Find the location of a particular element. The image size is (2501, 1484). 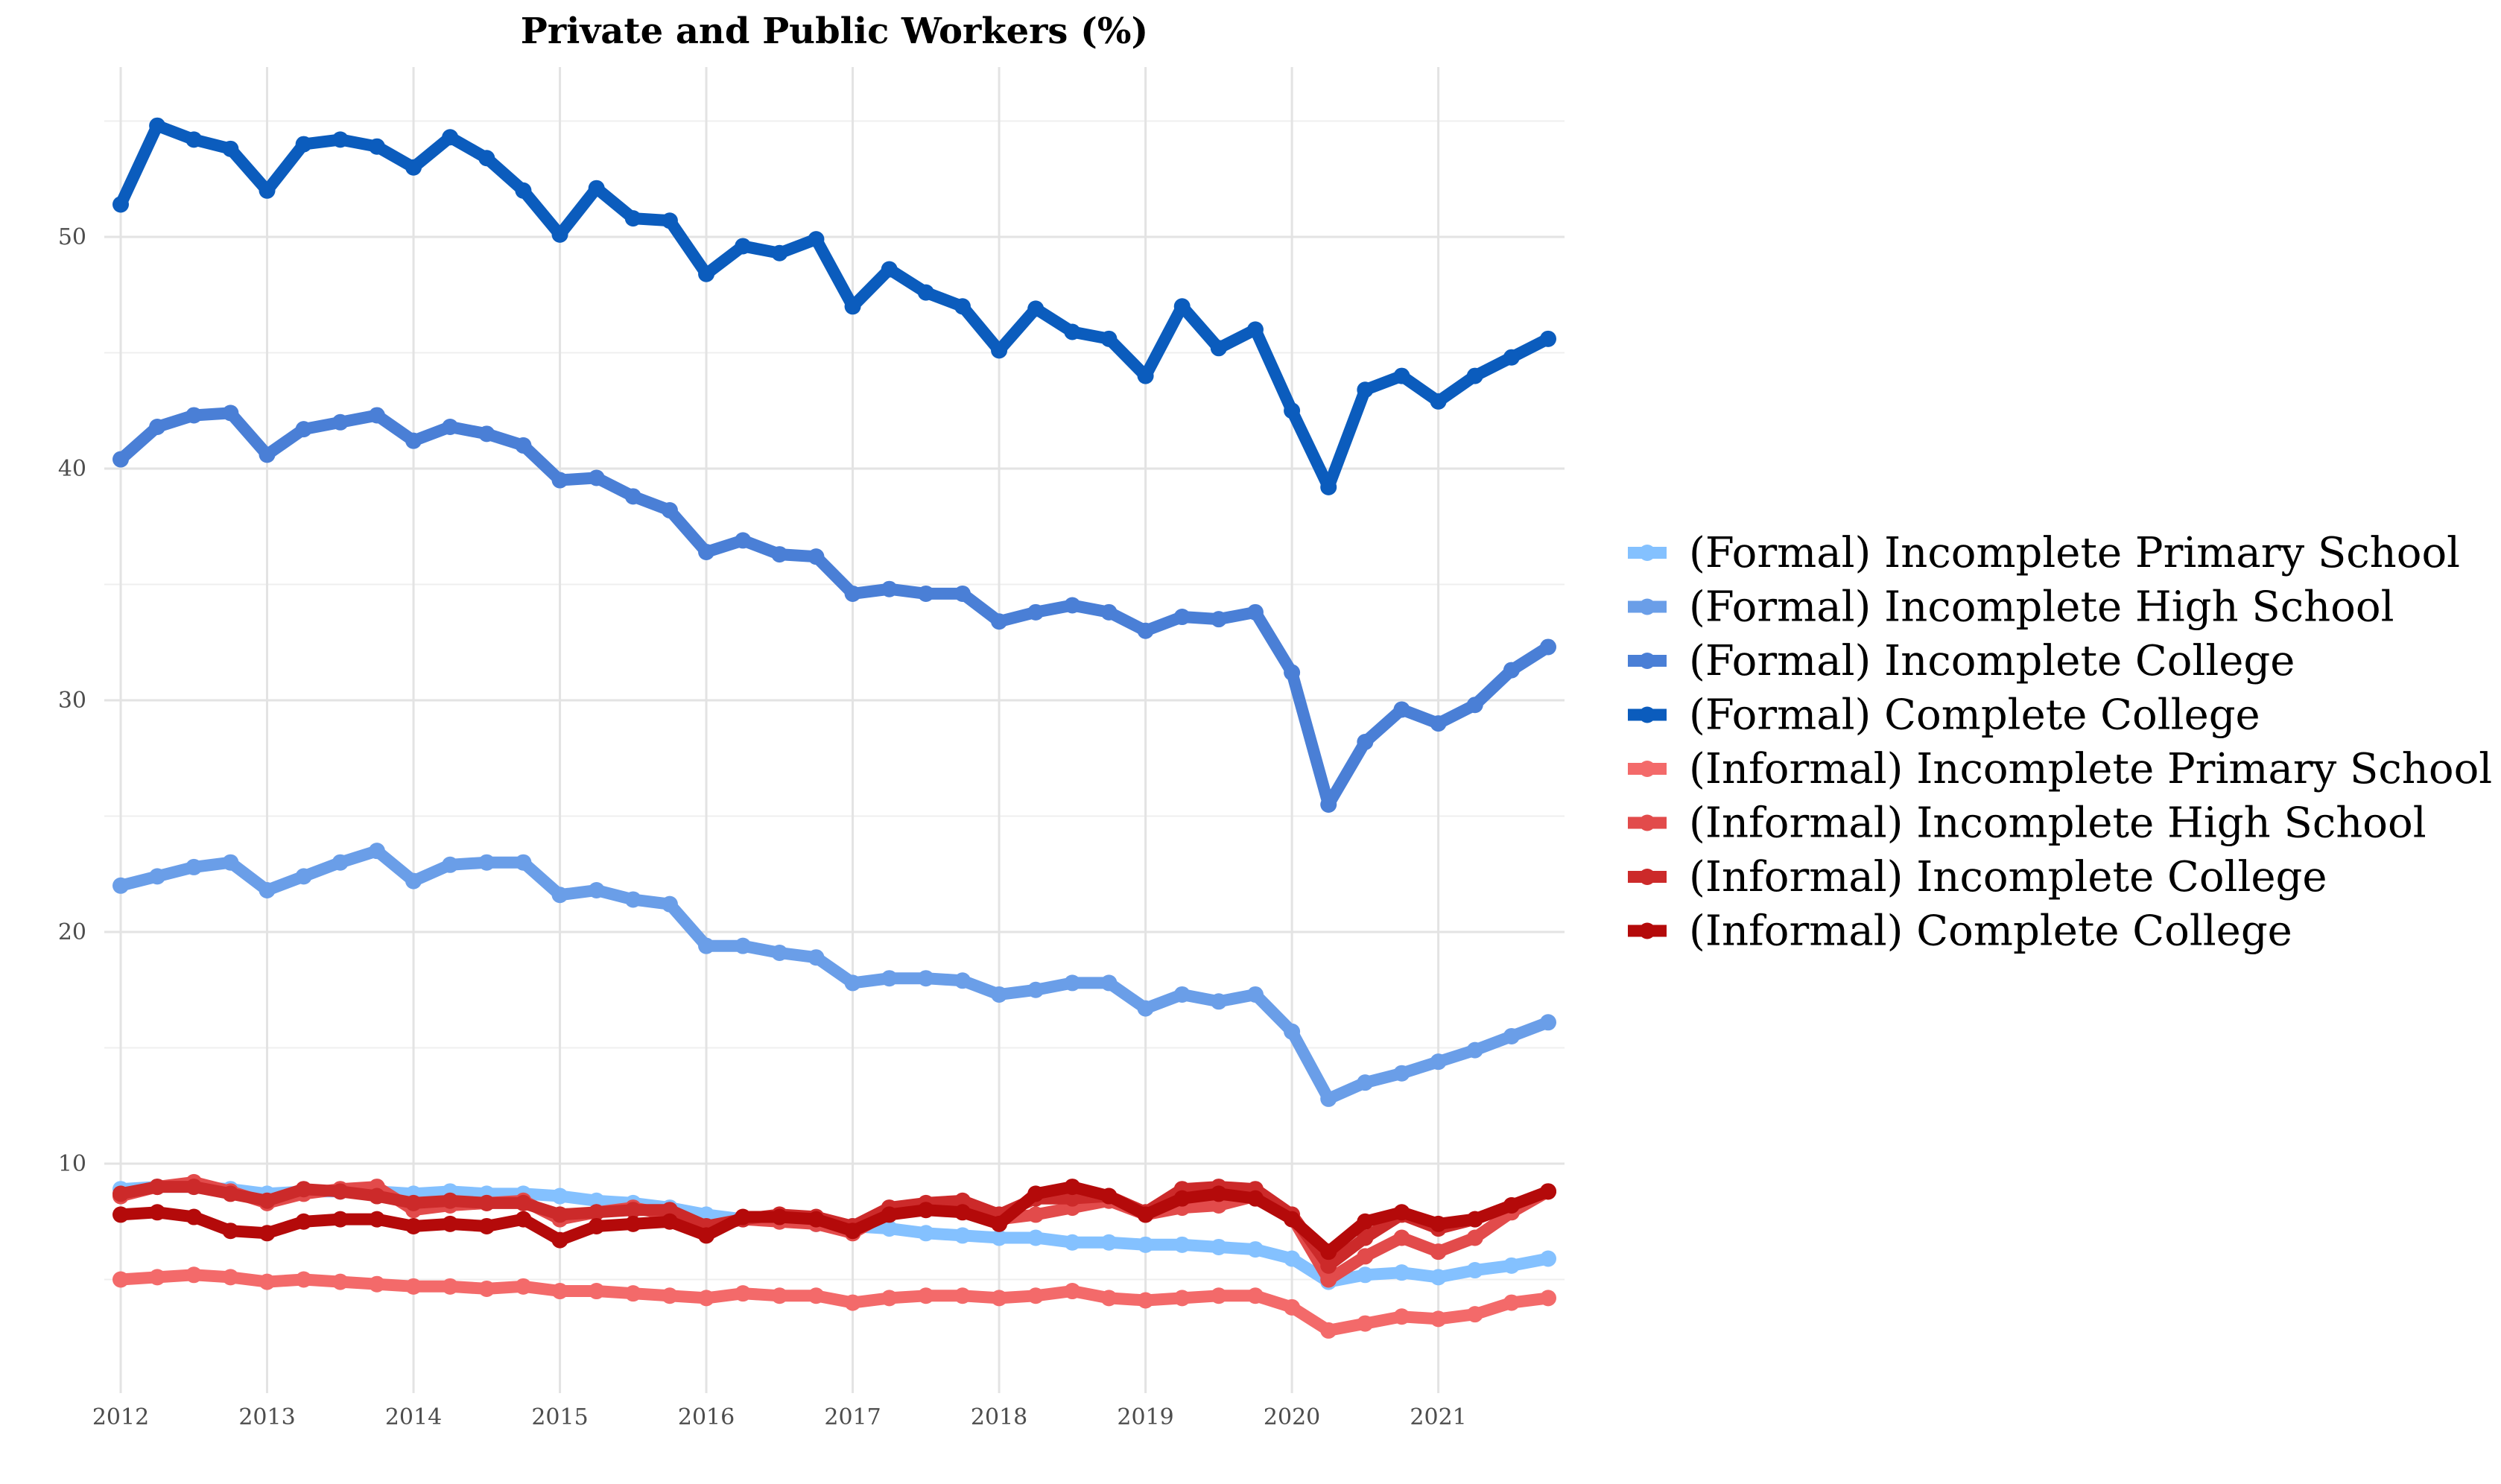

legend-label: (Informal) Incomplete High School is located at coordinates (2057, 823).